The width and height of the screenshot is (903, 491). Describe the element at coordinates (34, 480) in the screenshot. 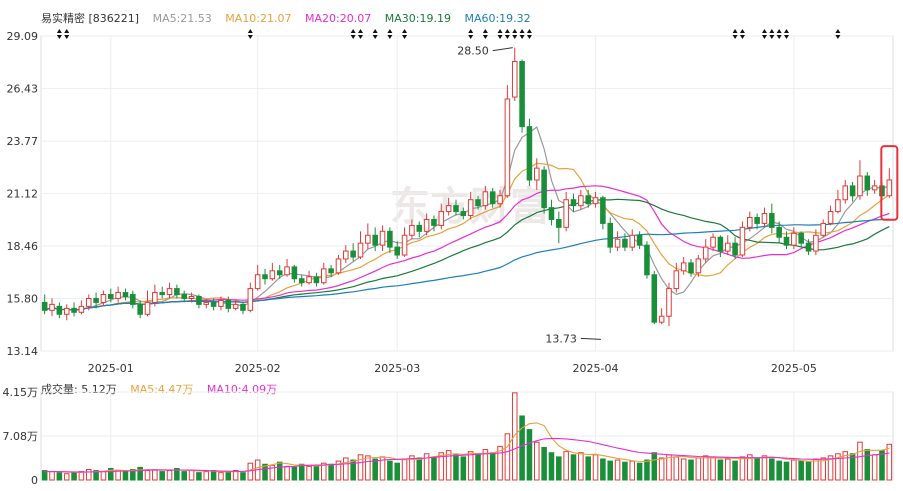

I see `volume-tick-label: 0` at that location.